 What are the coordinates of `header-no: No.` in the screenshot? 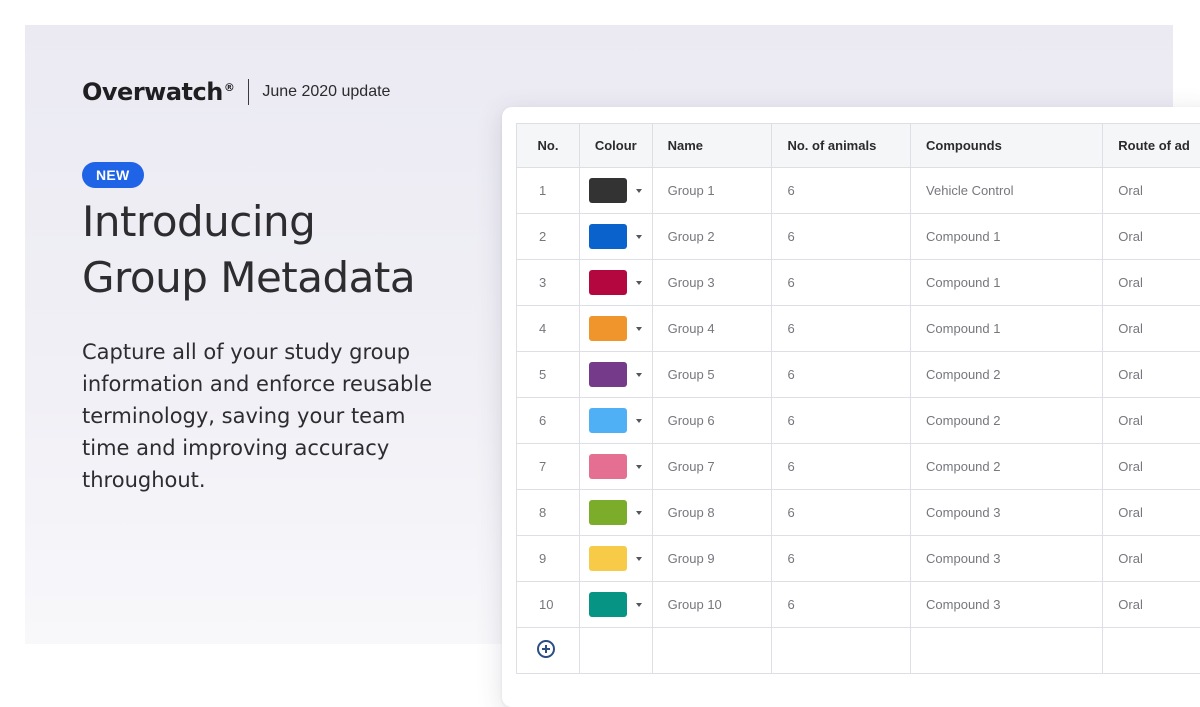 It's located at (548, 146).